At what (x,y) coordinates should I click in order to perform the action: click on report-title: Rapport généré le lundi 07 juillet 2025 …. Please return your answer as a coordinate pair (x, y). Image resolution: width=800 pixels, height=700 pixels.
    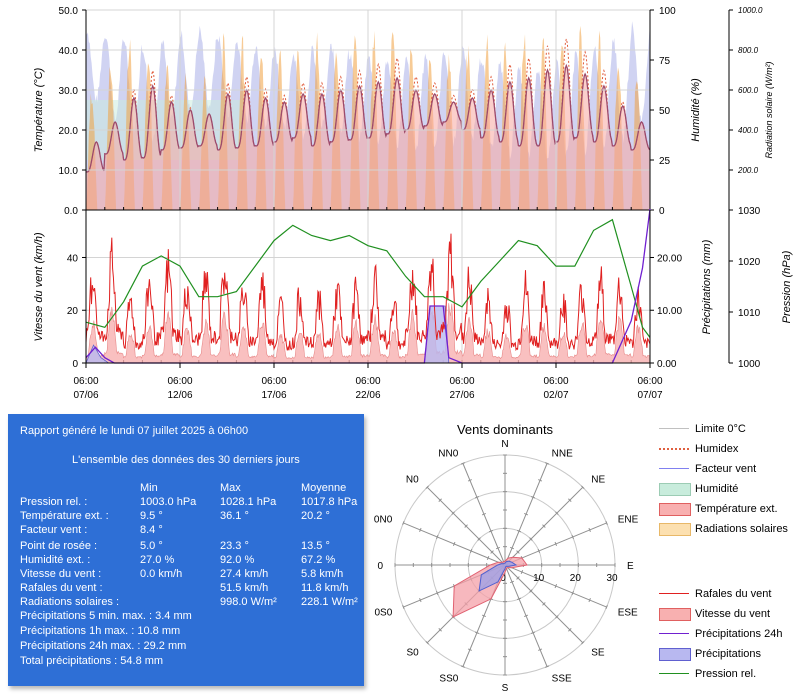
    Looking at the image, I should click on (134, 431).